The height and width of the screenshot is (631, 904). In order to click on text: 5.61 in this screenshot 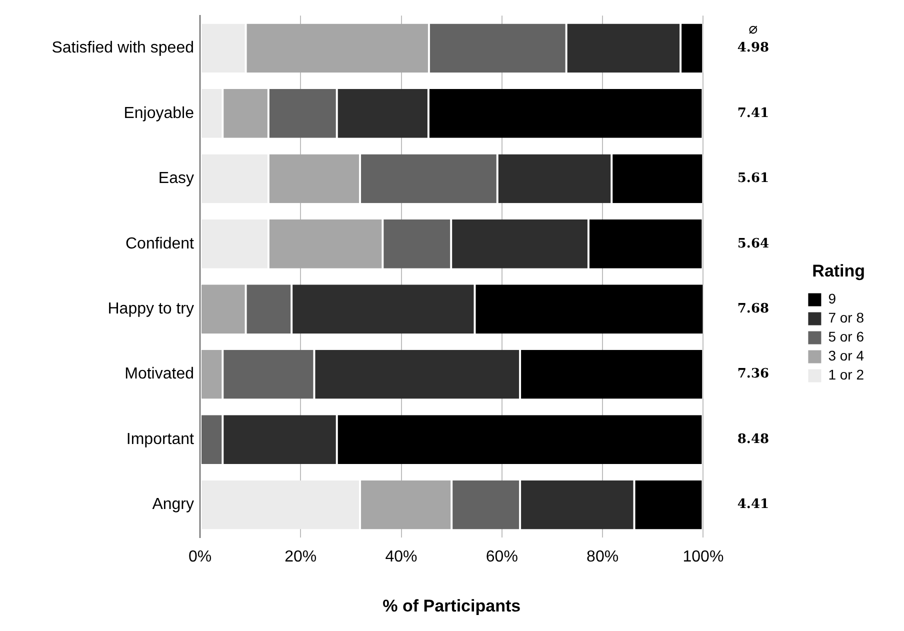, I will do `click(753, 178)`.